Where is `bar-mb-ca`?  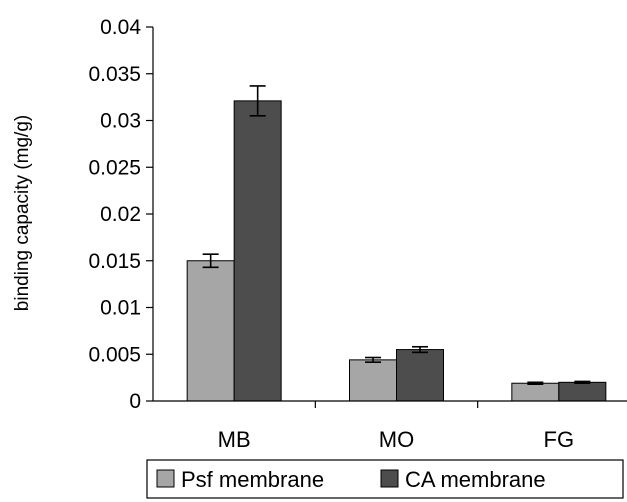
bar-mb-ca is located at coordinates (257, 251).